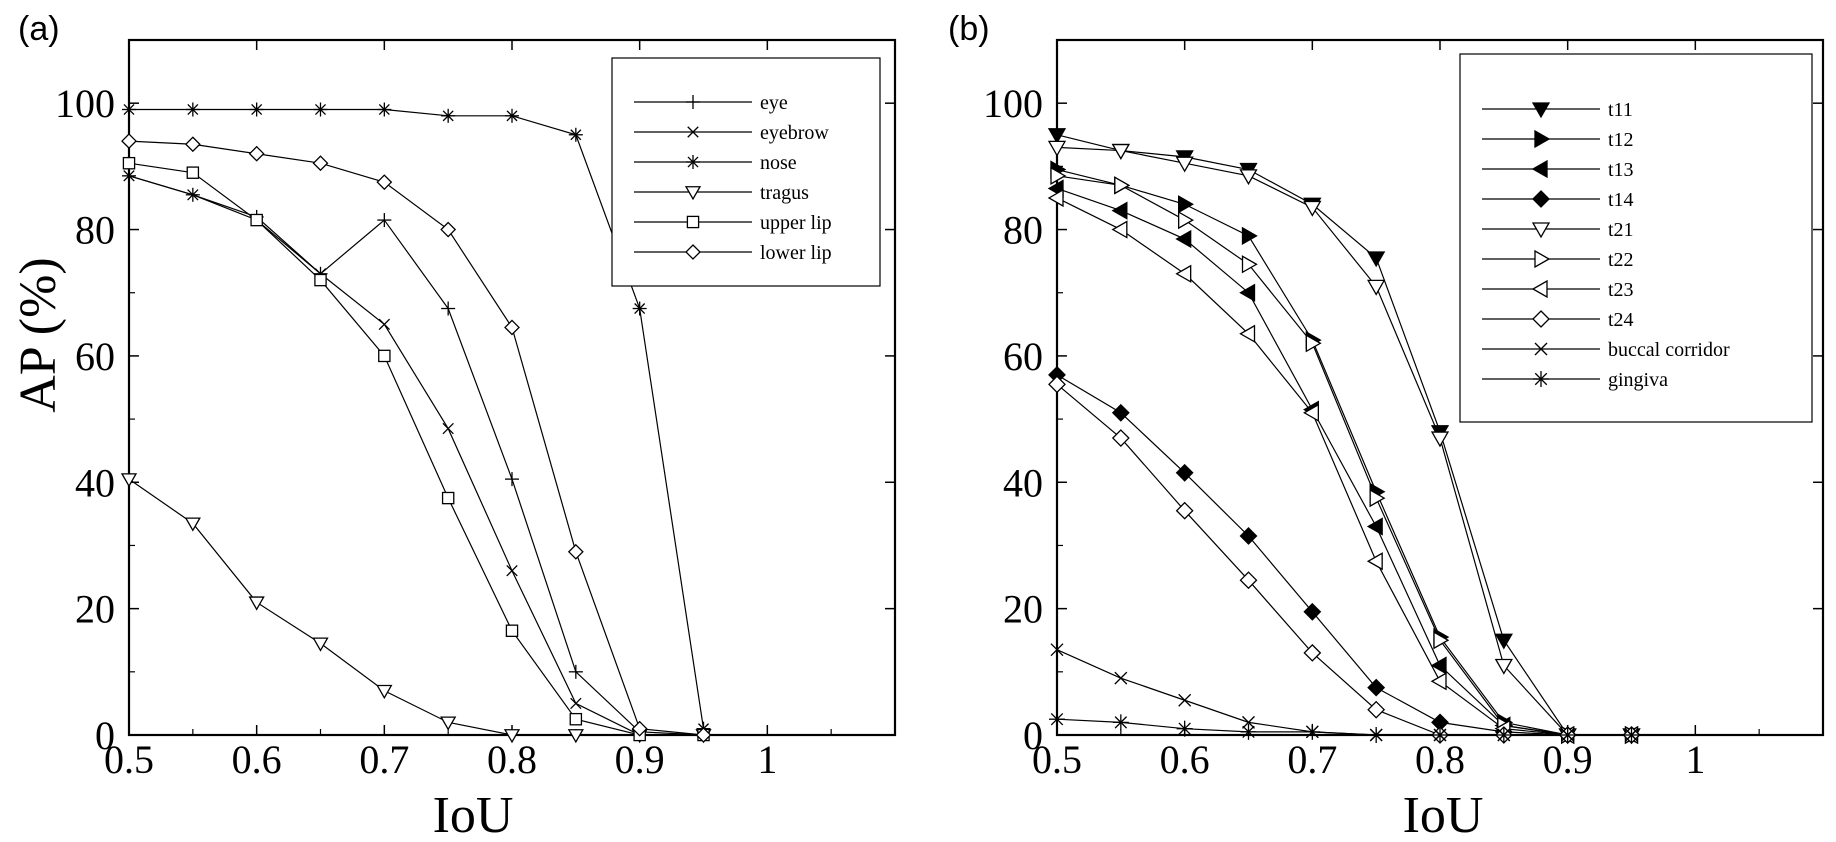 The image size is (1836, 842). I want to click on panel-a-legend: eye eyebrow nose tragus upper lip lower lip, so click(746, 172).